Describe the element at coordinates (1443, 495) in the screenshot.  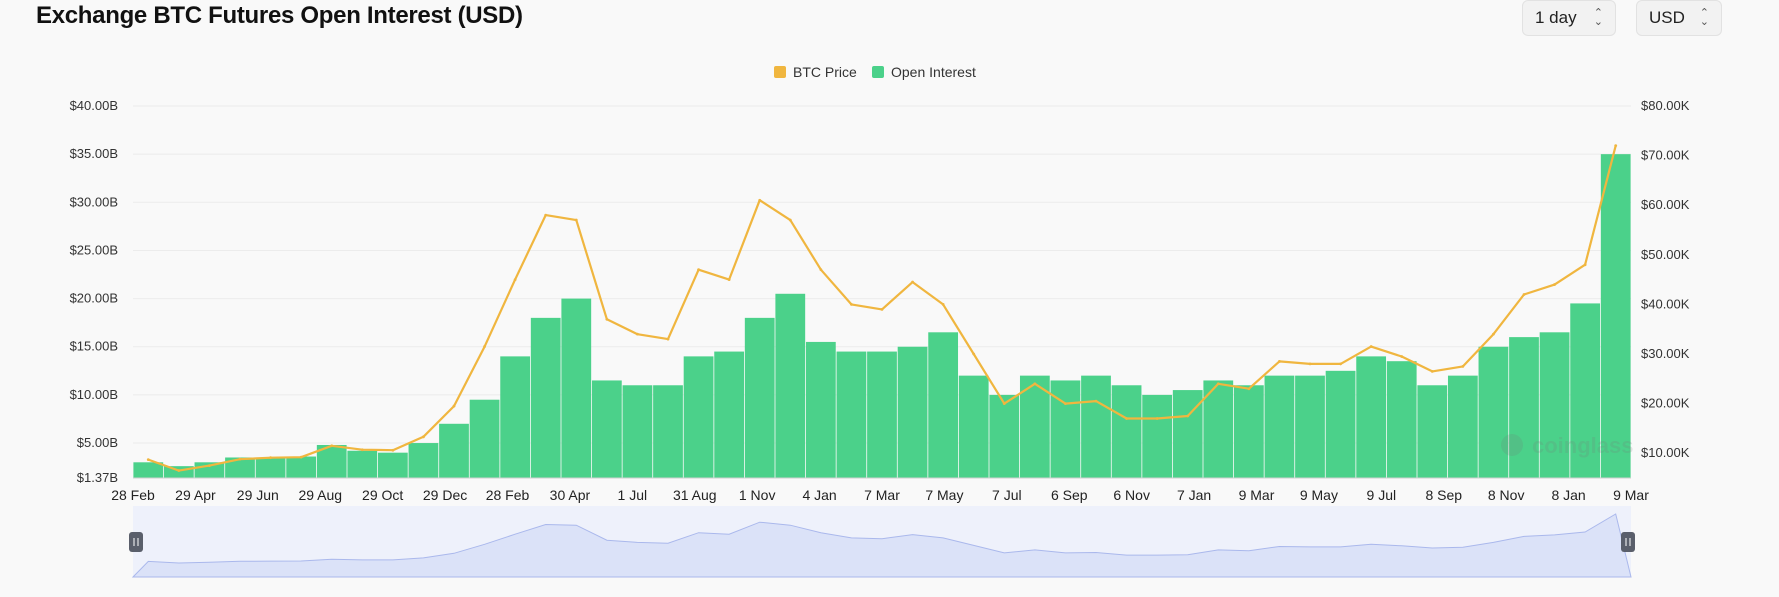
I see `x-tick-label: 8 Sep` at that location.